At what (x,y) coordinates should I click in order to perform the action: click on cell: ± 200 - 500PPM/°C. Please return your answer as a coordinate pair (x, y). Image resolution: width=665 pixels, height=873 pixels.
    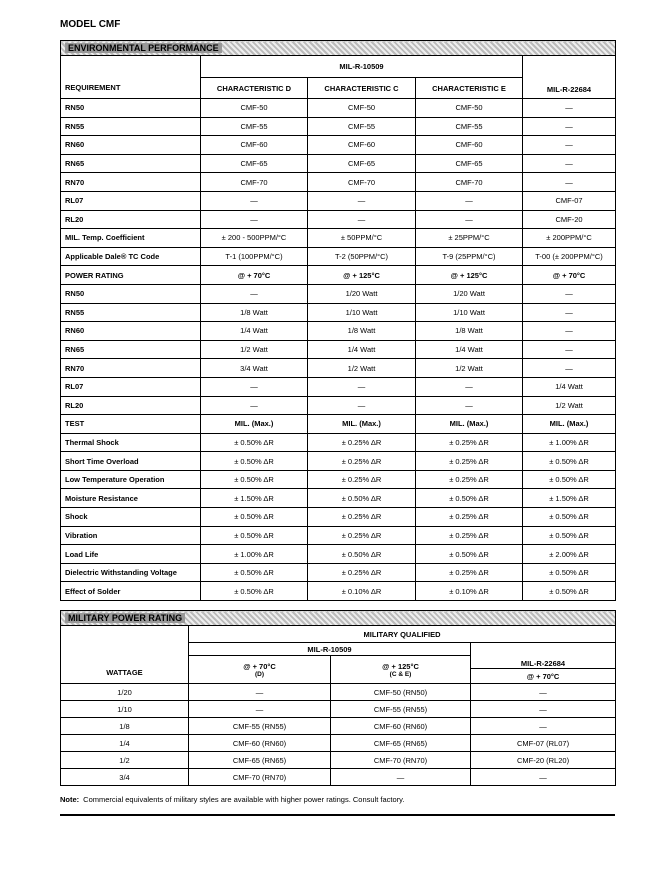
    Looking at the image, I should click on (254, 238).